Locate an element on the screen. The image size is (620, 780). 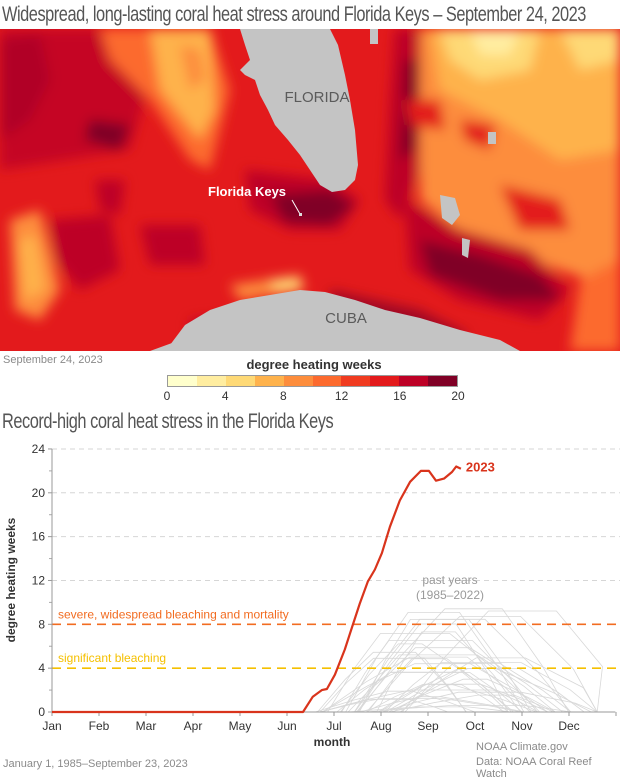
color-legend-bar is located at coordinates (312, 381).